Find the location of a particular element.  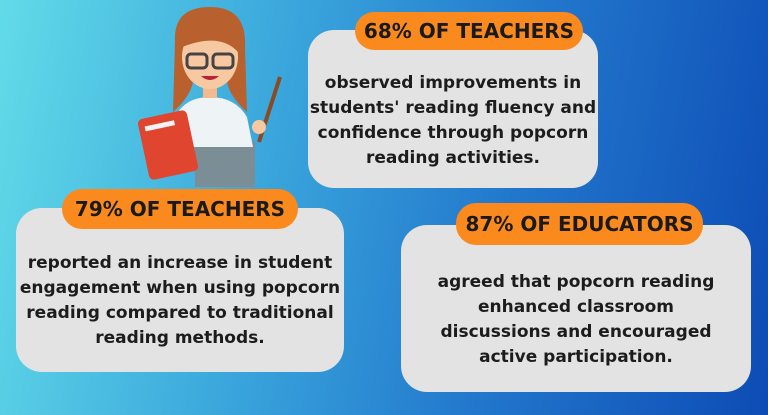

stat-heading-badge: 68% OF TEACHERS is located at coordinates (469, 31).